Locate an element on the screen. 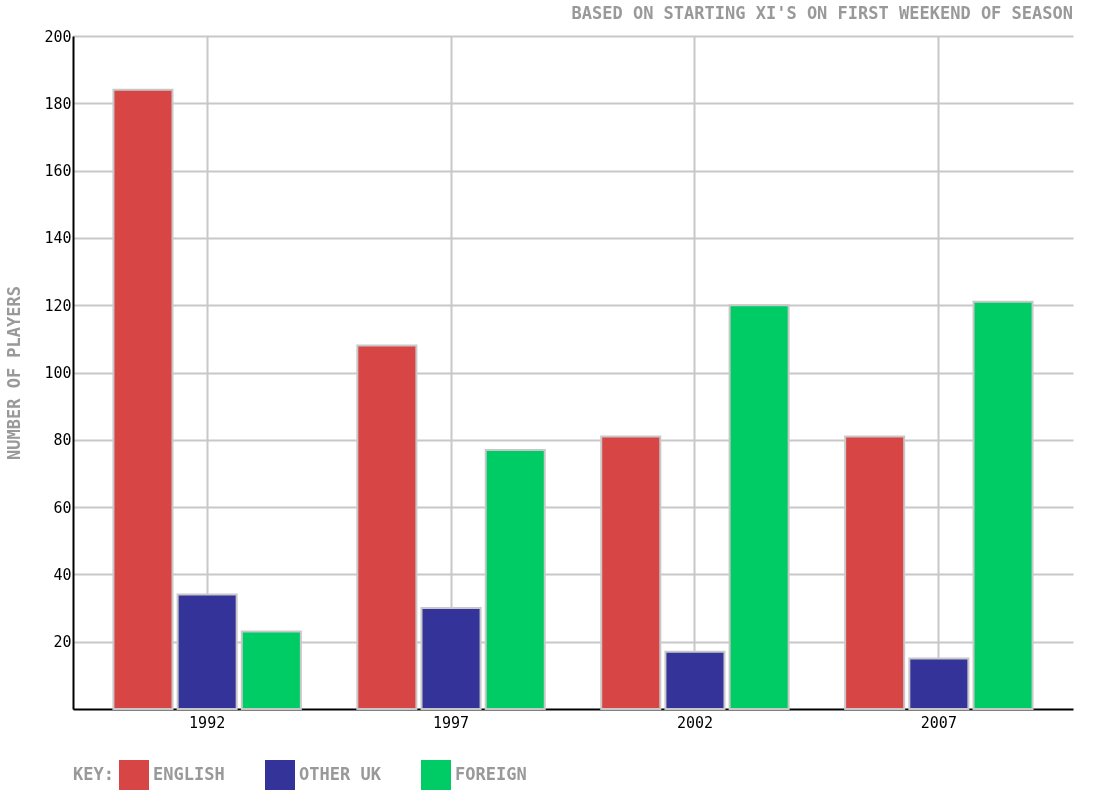  y-tick-label: 60 is located at coordinates (62, 507).